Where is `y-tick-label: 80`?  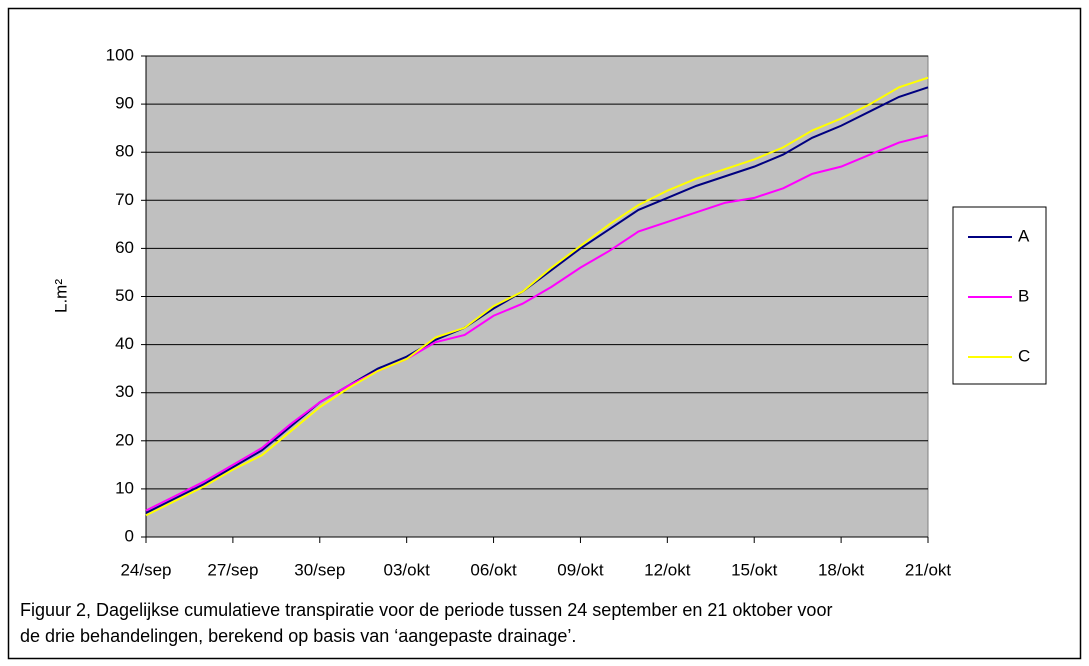 y-tick-label: 80 is located at coordinates (124, 151).